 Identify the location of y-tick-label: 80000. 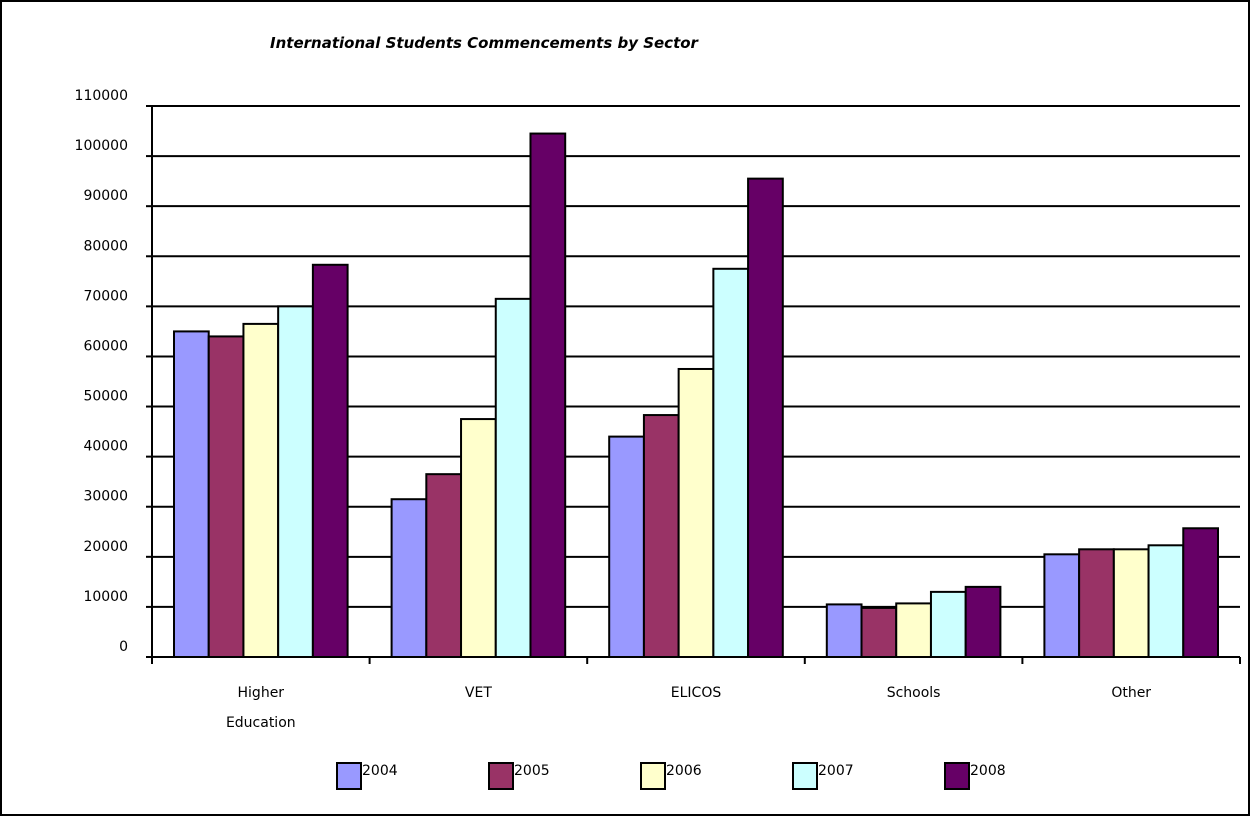
(105, 246).